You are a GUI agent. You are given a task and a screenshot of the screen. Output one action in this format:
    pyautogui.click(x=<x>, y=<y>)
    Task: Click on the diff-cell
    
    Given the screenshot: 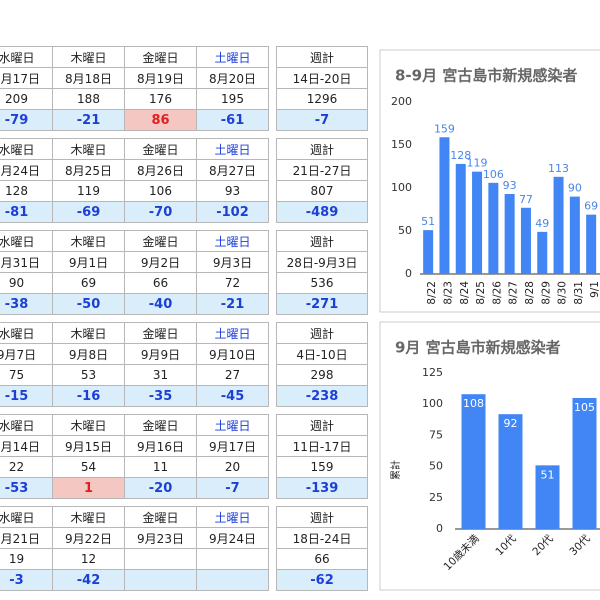 What is the action you would take?
    pyautogui.click(x=232, y=580)
    